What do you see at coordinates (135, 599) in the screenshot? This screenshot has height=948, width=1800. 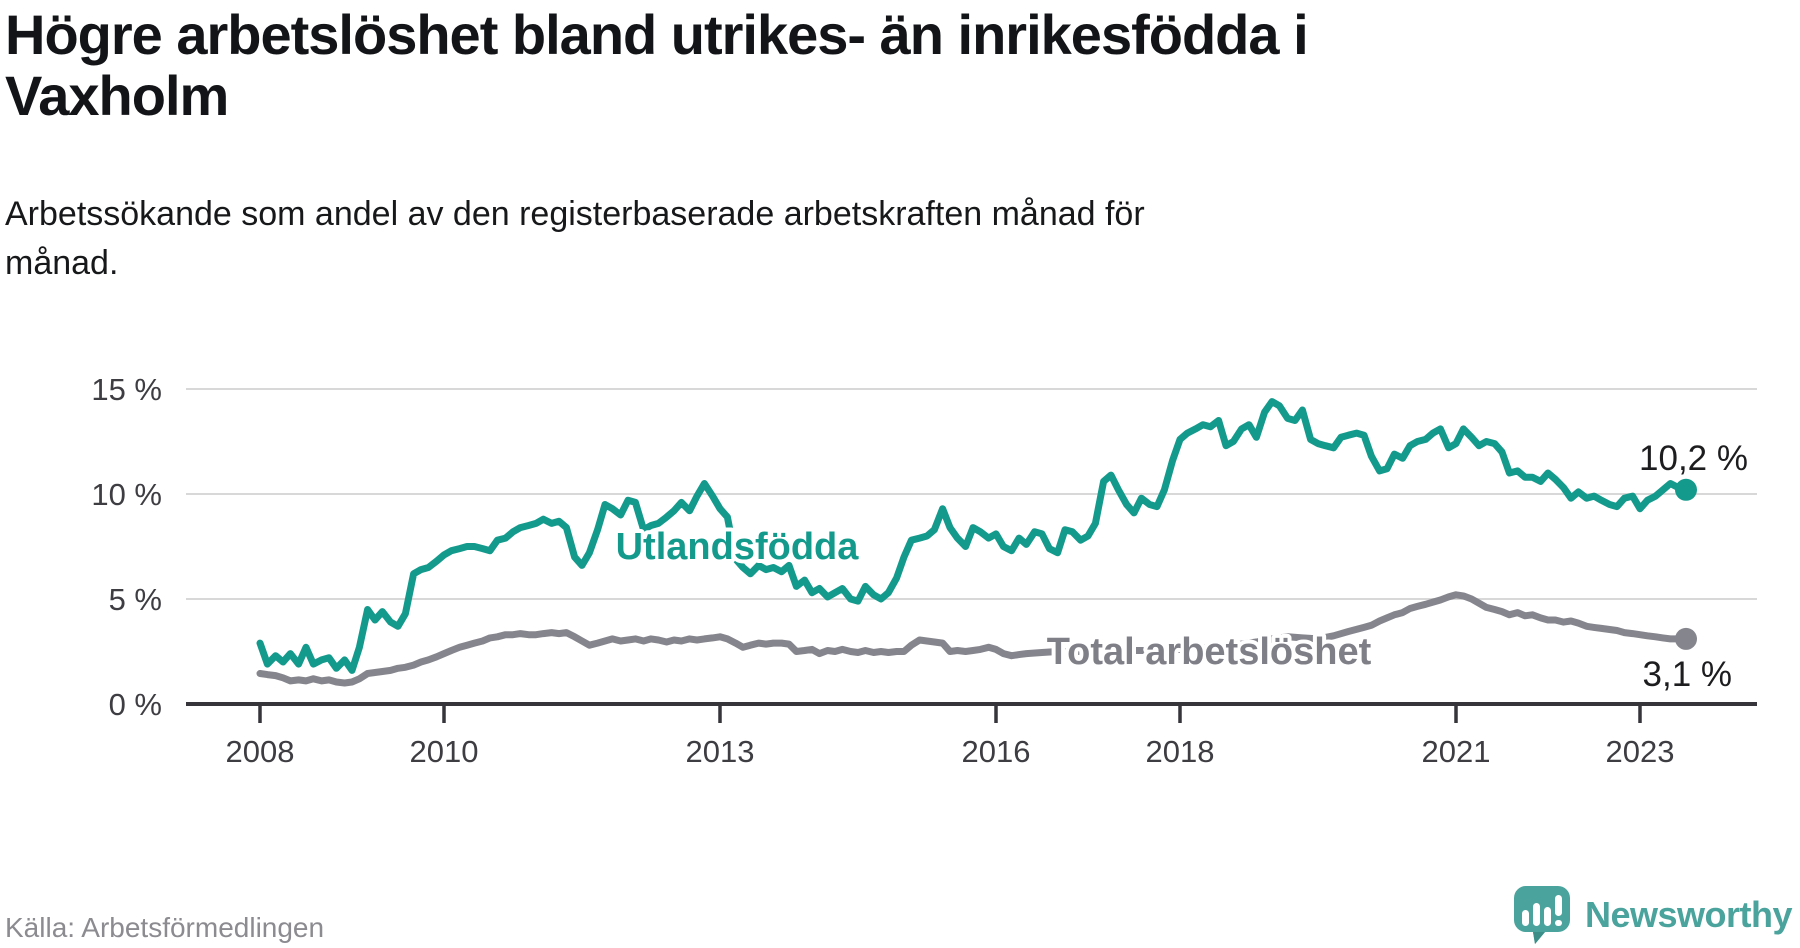 I see `y-tick-label: 5 %` at bounding box center [135, 599].